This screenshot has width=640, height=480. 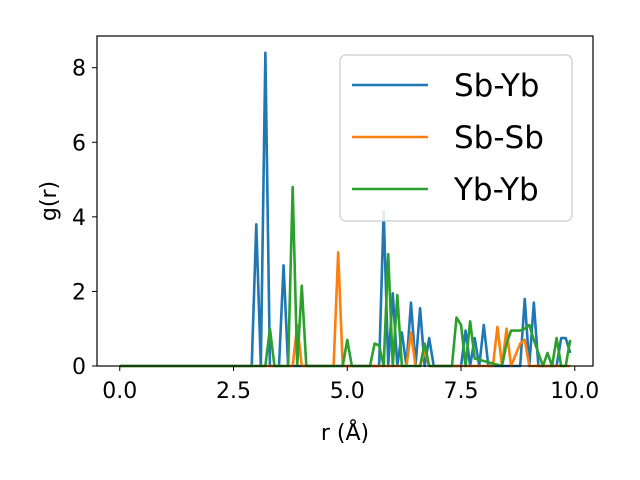 I want to click on y-ticks: 0 2 4 6 8, so click(x=84, y=218).